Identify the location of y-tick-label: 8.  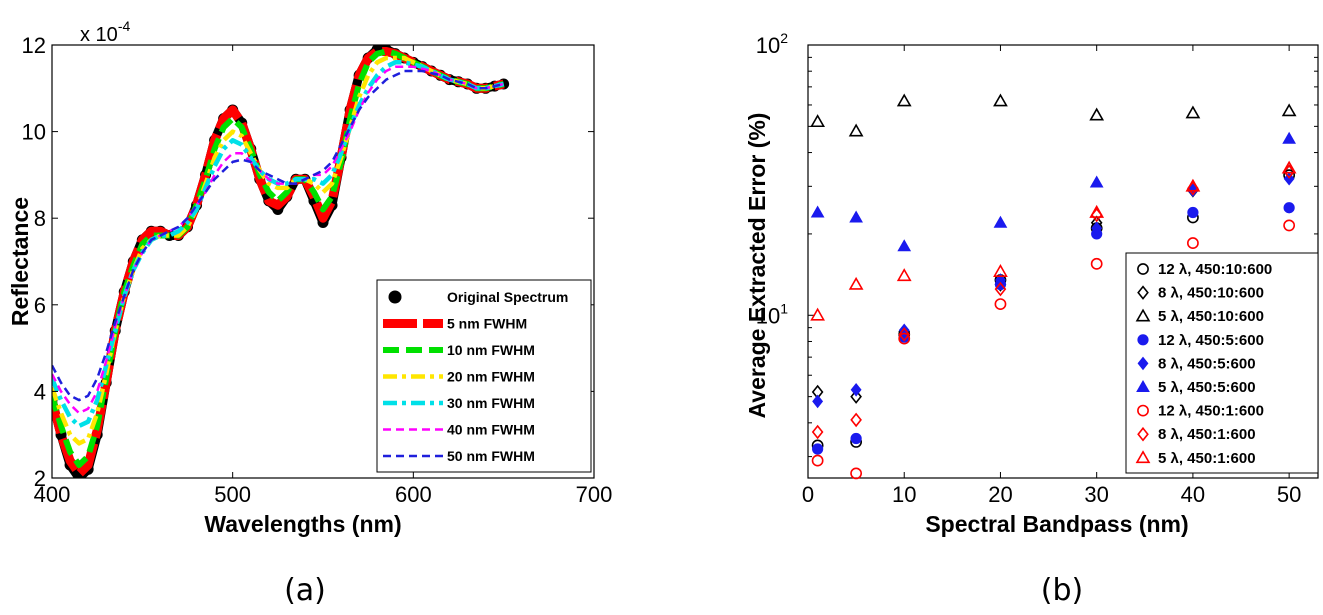
(40, 218).